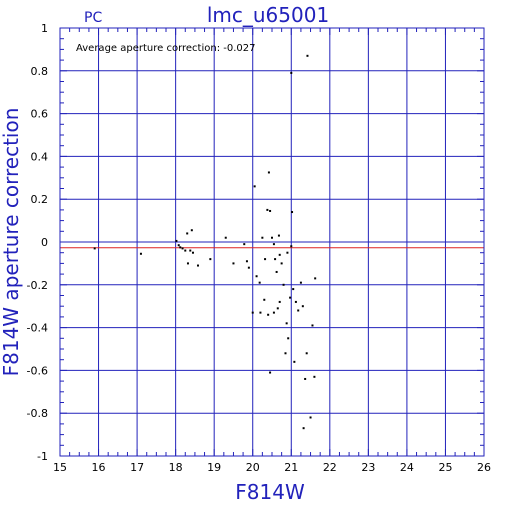 This screenshot has width=512, height=512. Describe the element at coordinates (214, 467) in the screenshot. I see `x-tick-label: 19` at that location.